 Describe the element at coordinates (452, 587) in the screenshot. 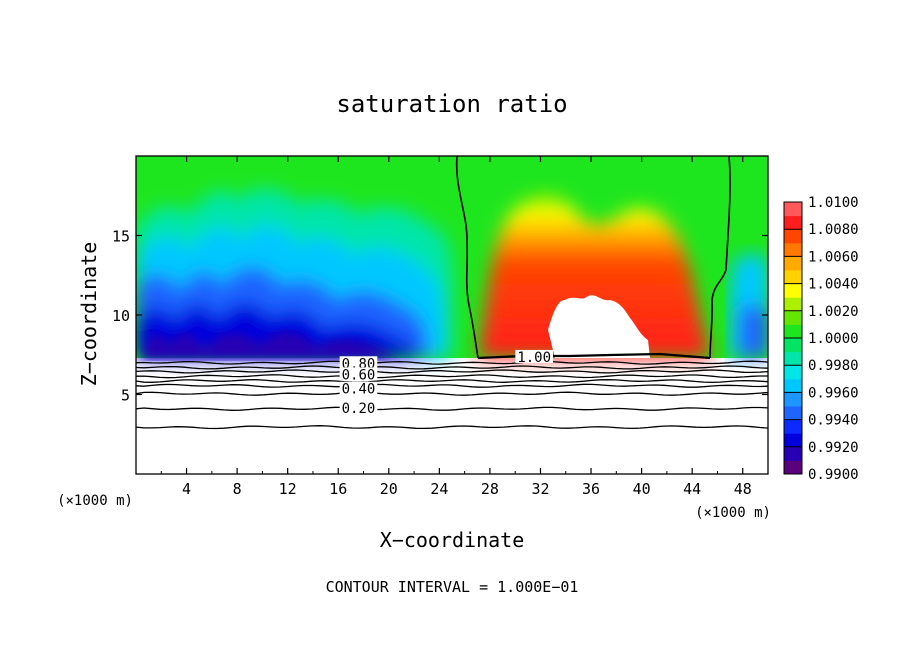

I see `contour-interval-footer: CONTOUR INTERVAL = 1.000E−01` at that location.